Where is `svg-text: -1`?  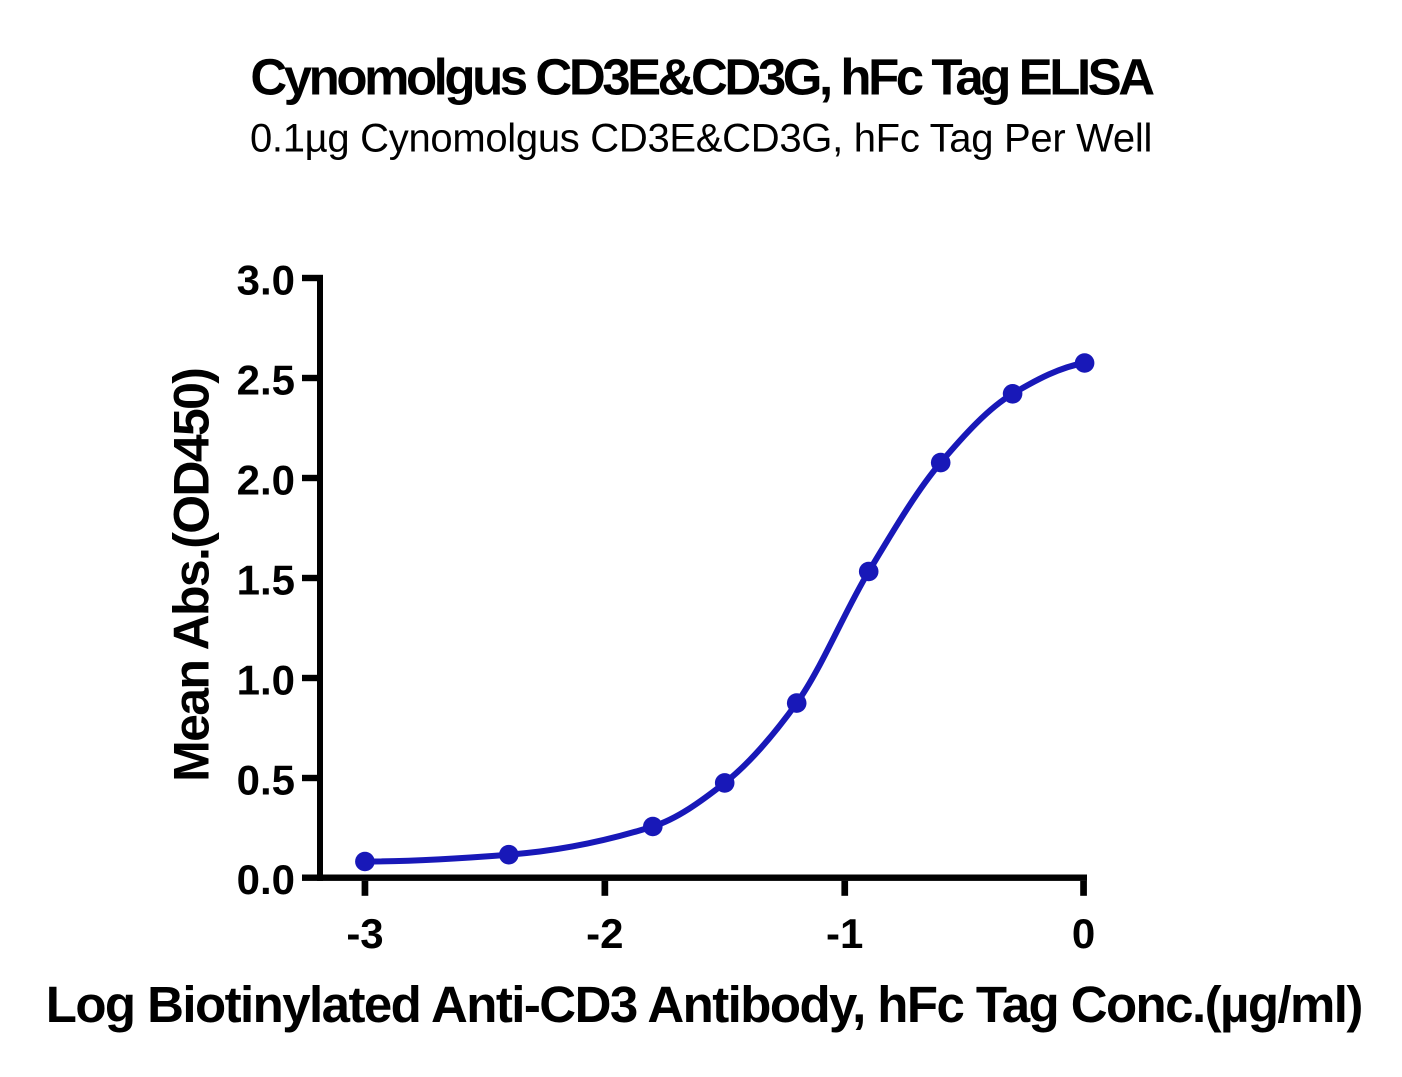 svg-text: -1 is located at coordinates (844, 933).